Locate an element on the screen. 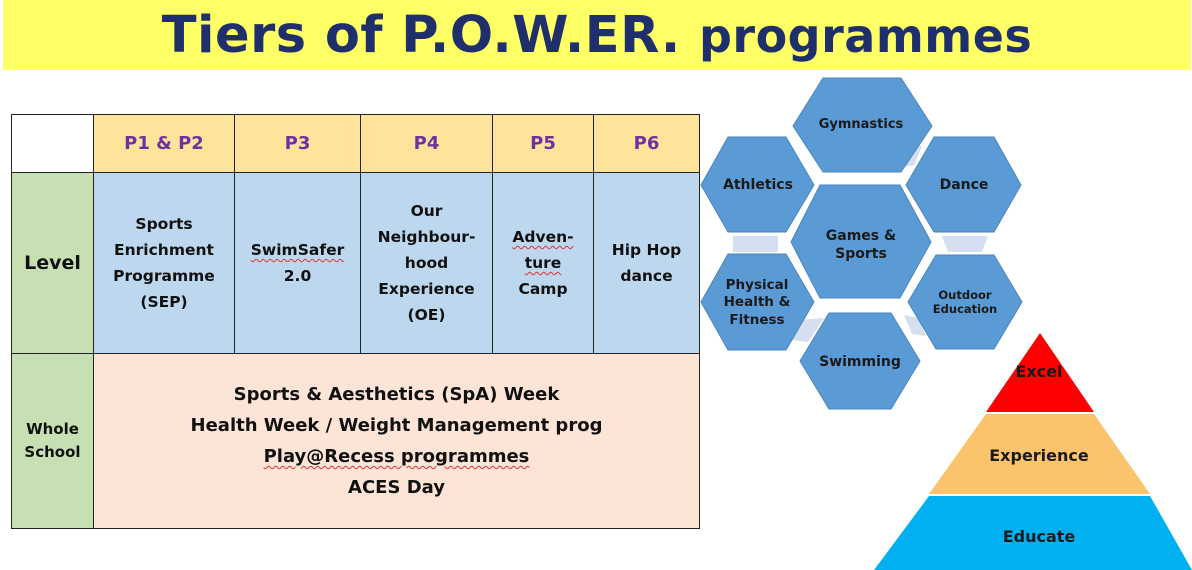 The height and width of the screenshot is (570, 1192). cell-line: Sports is located at coordinates (164, 224).